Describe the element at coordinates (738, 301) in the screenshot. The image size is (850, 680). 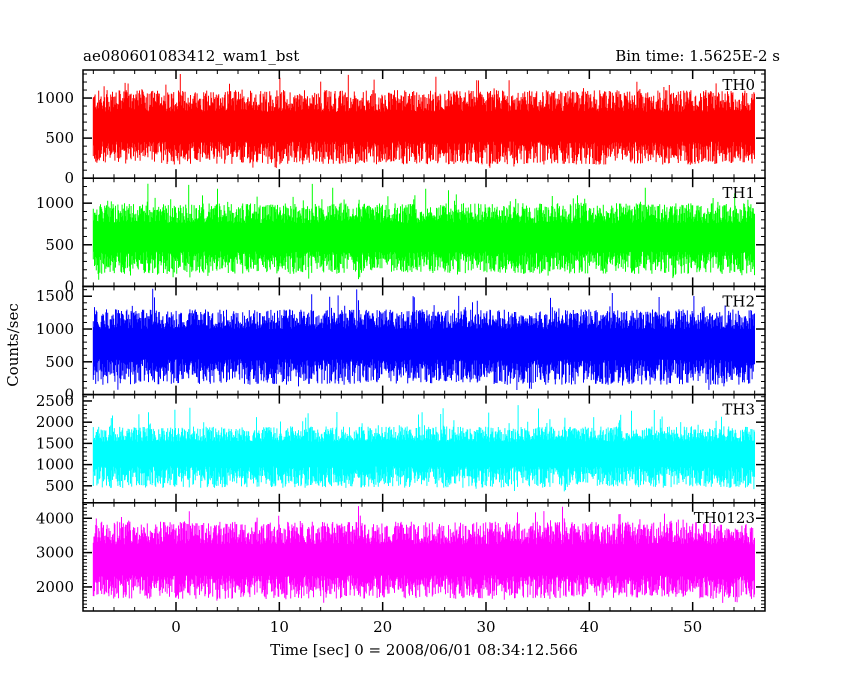
I see `panel-label-th2: TH2` at that location.